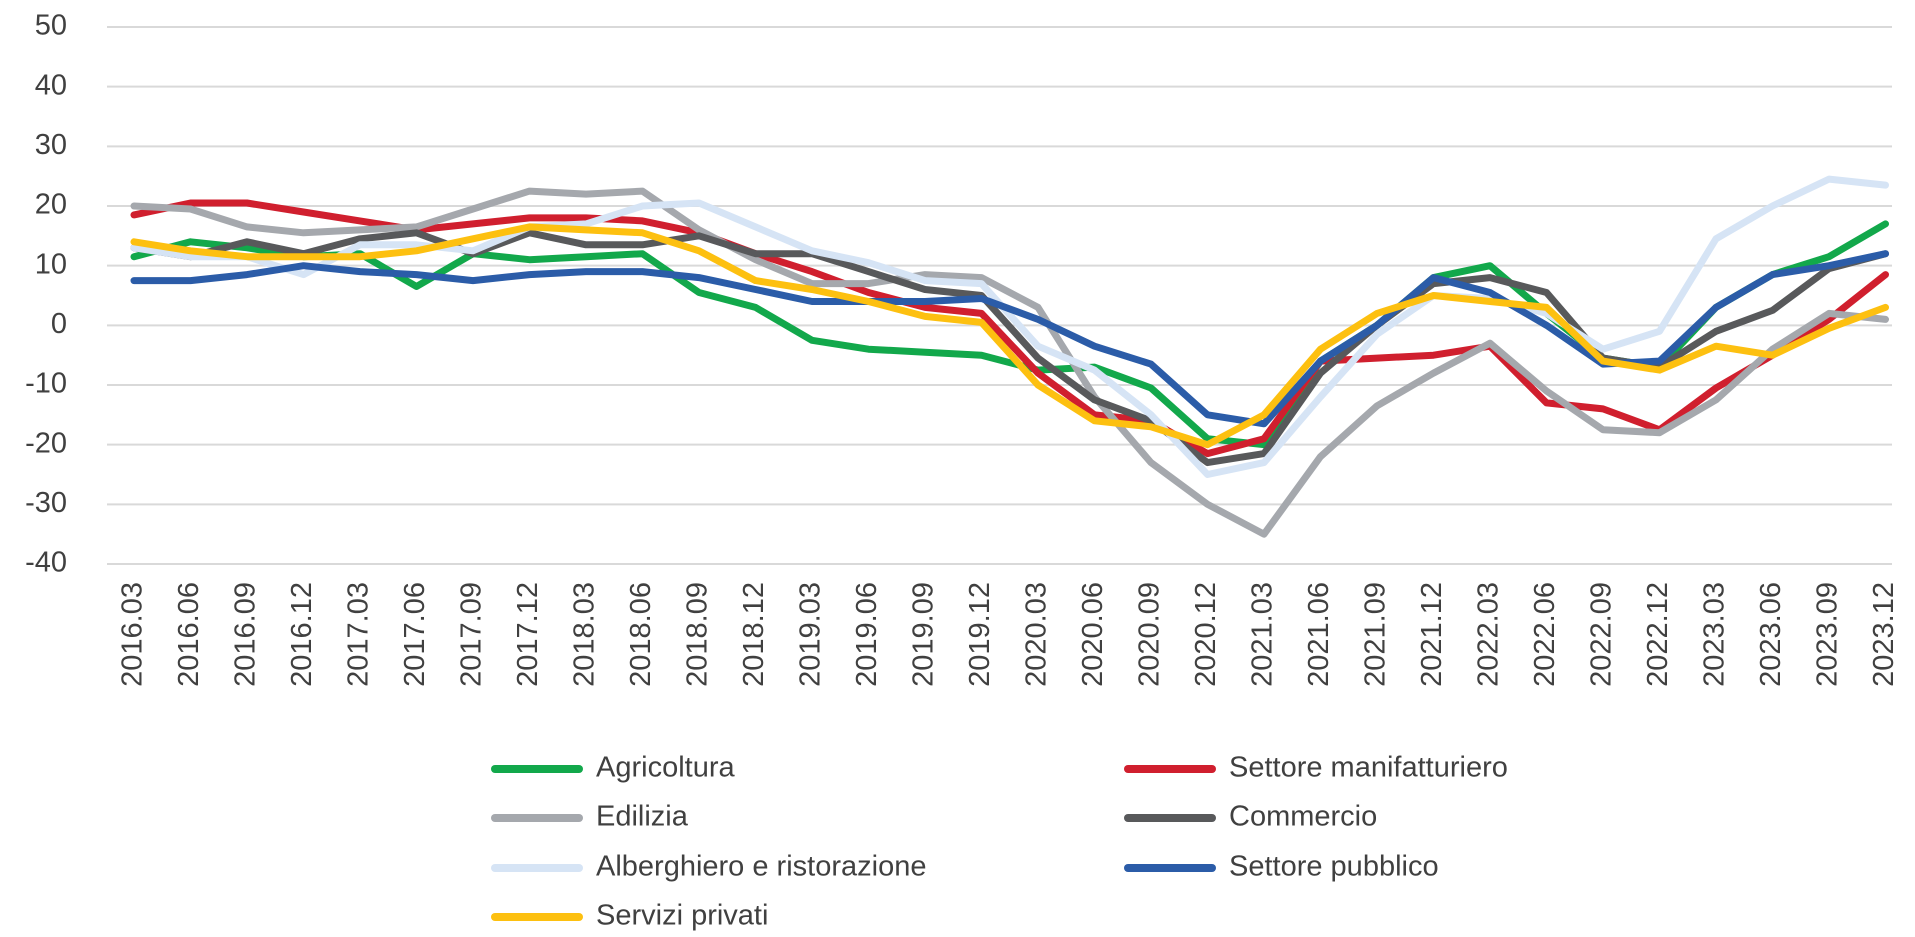 The width and height of the screenshot is (1915, 937). I want to click on y-tick-label: -30, so click(46, 503).